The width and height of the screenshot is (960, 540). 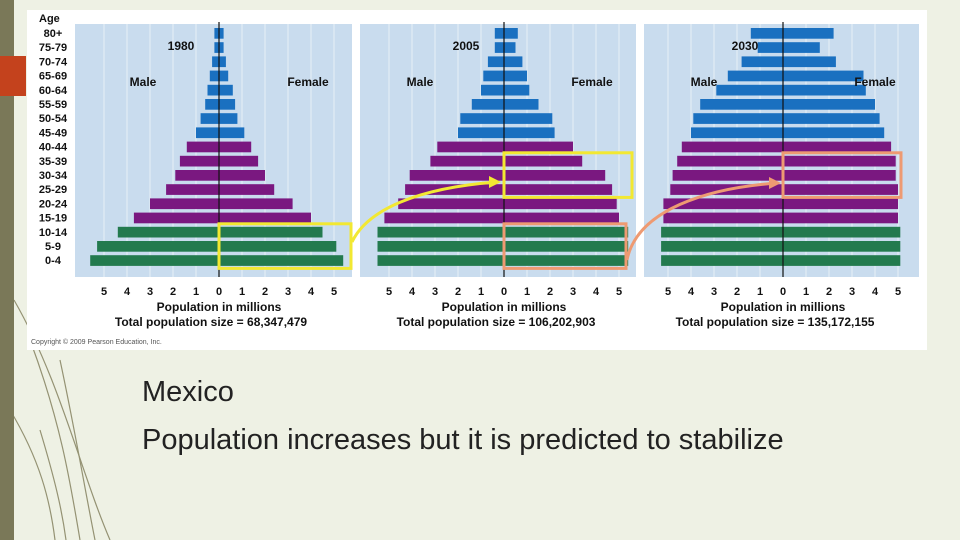 What do you see at coordinates (308, 82) in the screenshot?
I see `female-label: Female` at bounding box center [308, 82].